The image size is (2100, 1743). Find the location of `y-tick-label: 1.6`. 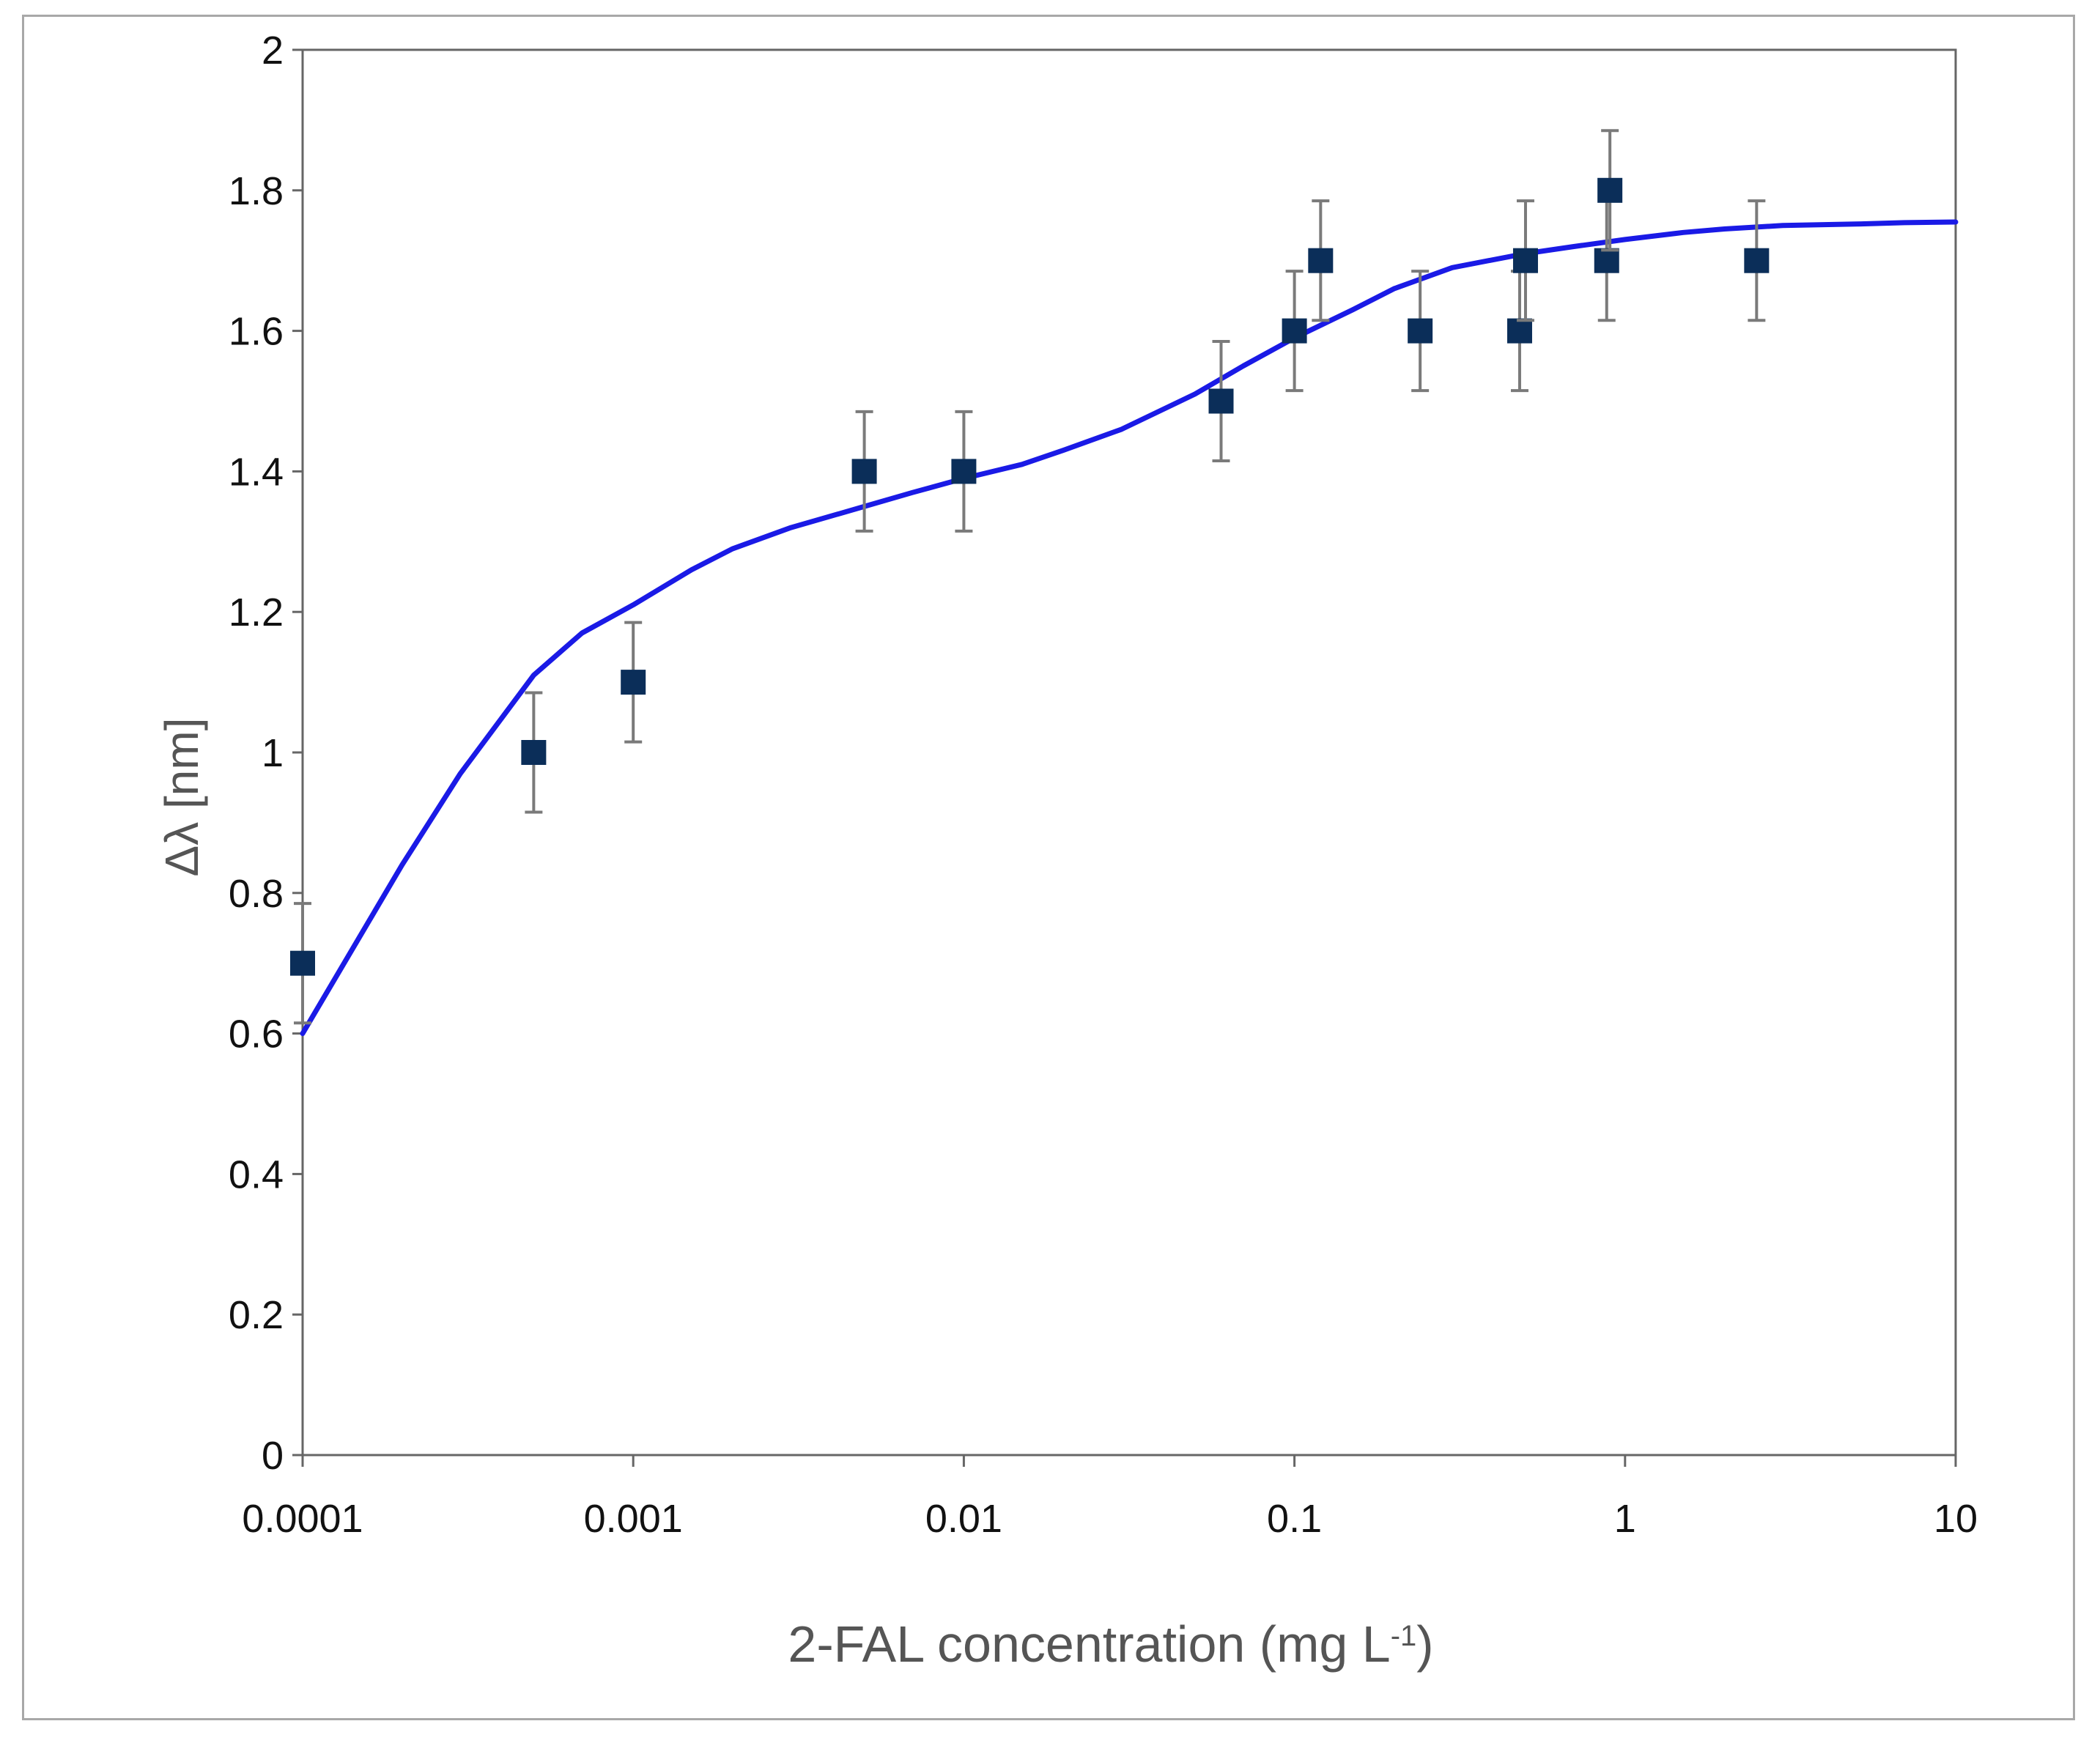

y-tick-label: 1.6 is located at coordinates (256, 332).